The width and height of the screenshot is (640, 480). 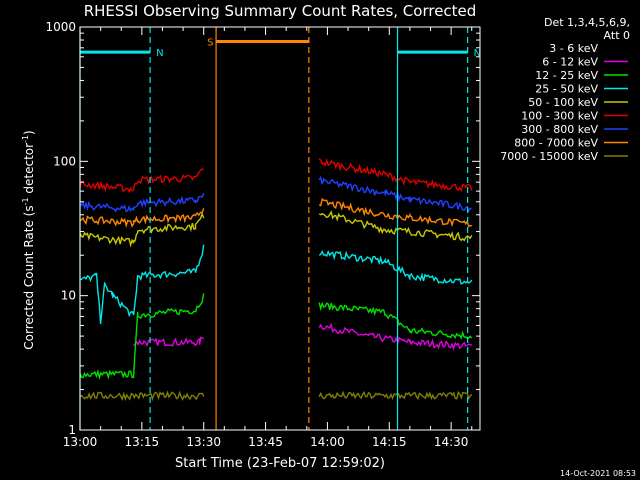 I want to click on x-axis-label: Start Time (23-Feb-07 12:59:02), so click(x=280, y=463).